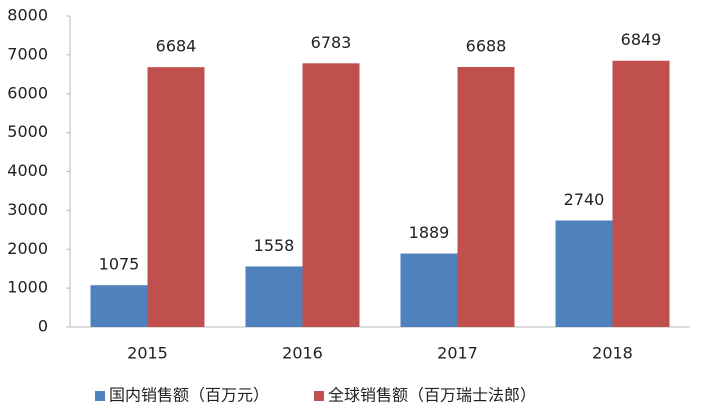  Describe the element at coordinates (27, 170) in the screenshot. I see `y-tick-label: 4000` at that location.